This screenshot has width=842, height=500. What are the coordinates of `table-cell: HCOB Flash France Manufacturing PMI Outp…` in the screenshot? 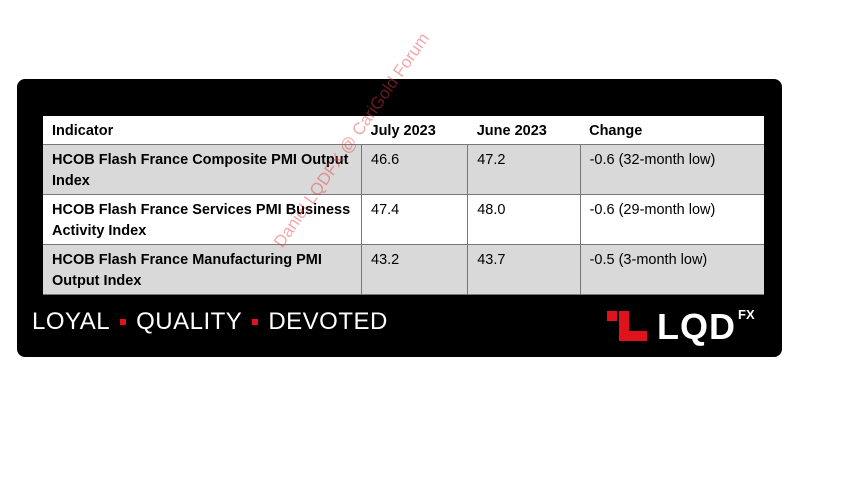 It's located at (202, 269).